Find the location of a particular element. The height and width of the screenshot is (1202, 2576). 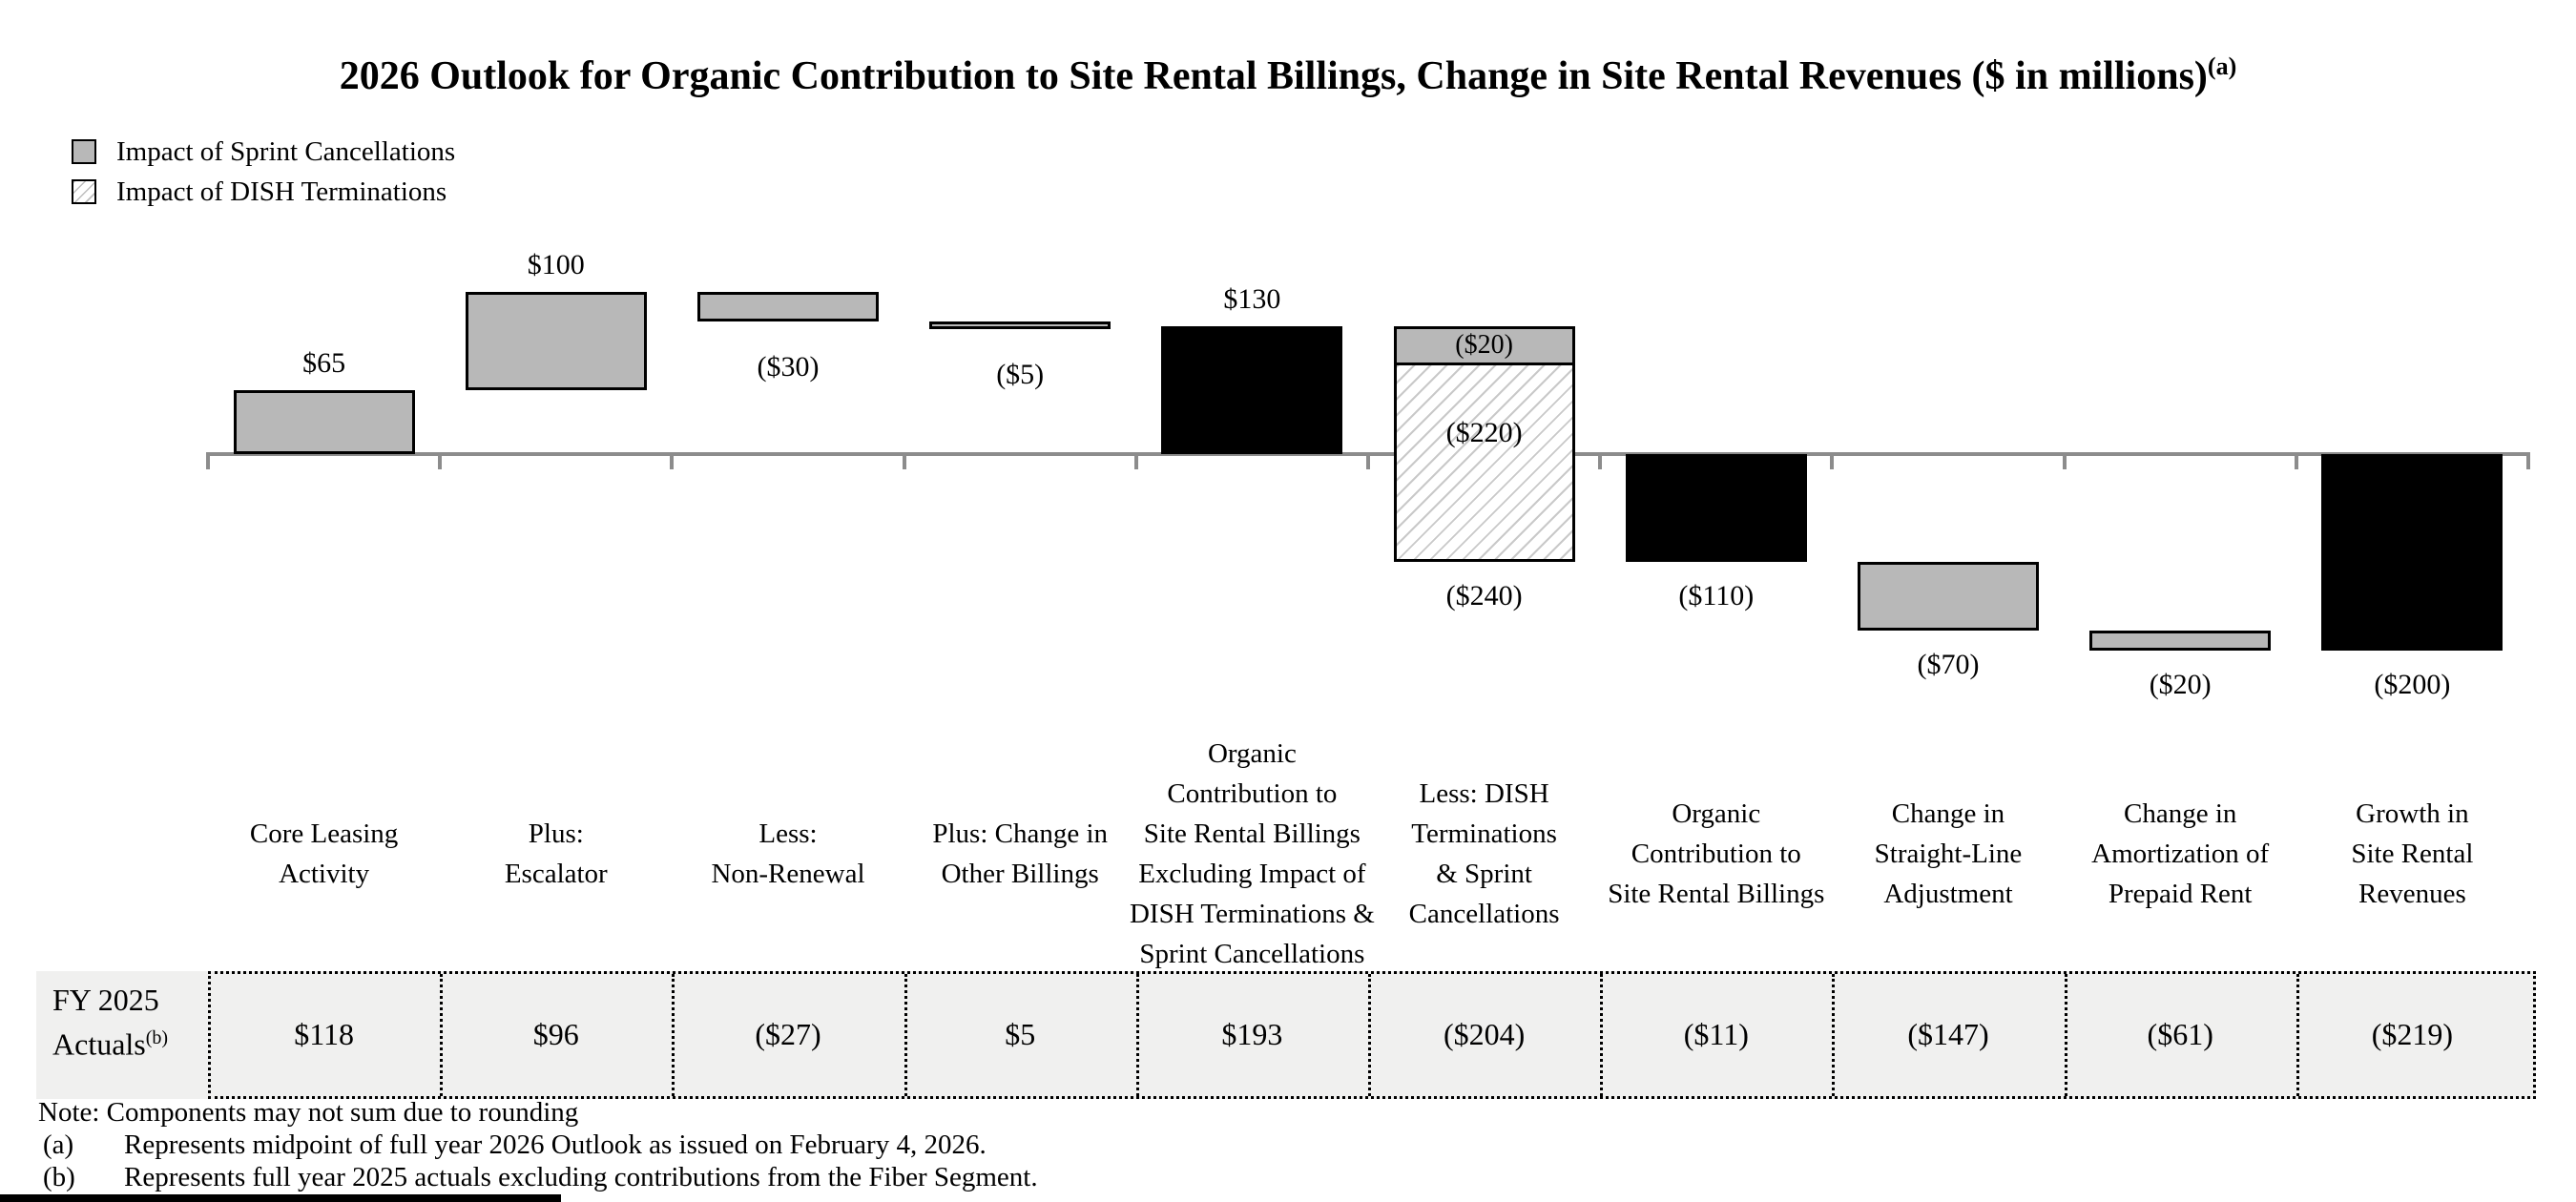

category-label-line: Escalator is located at coordinates (556, 874).